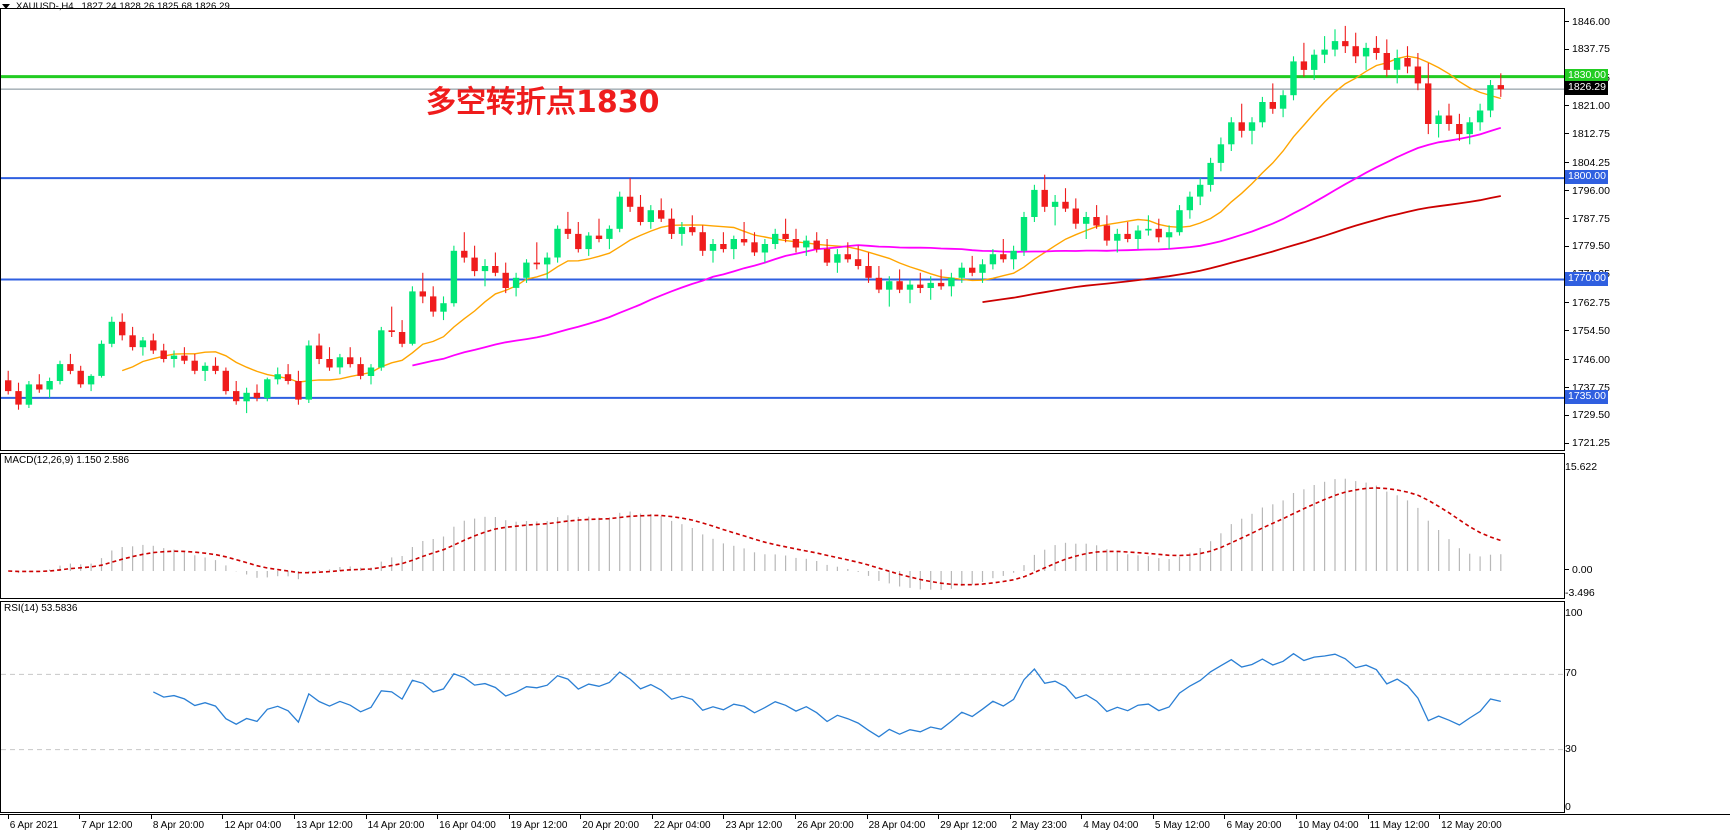 This screenshot has width=1730, height=840. Describe the element at coordinates (968, 825) in the screenshot. I see `time-tick-label: 29 Apr 12:00` at that location.